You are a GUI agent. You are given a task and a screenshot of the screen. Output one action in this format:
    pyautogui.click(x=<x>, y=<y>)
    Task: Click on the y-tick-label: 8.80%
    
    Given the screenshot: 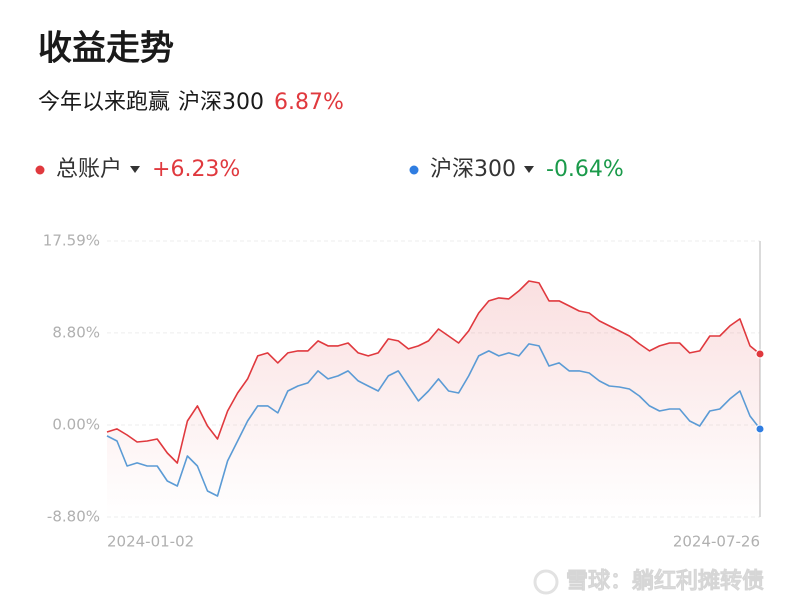 What is the action you would take?
    pyautogui.click(x=76, y=332)
    